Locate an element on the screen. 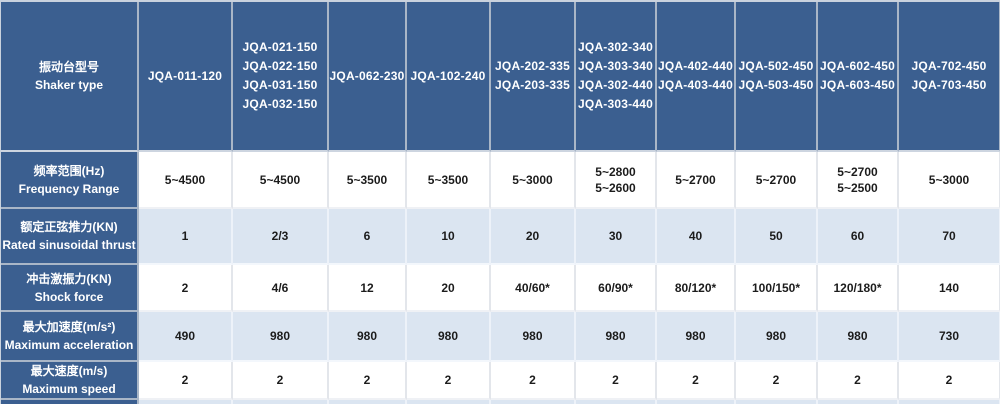 The image size is (1000, 404). row-label-en: Shock force is located at coordinates (69, 296).